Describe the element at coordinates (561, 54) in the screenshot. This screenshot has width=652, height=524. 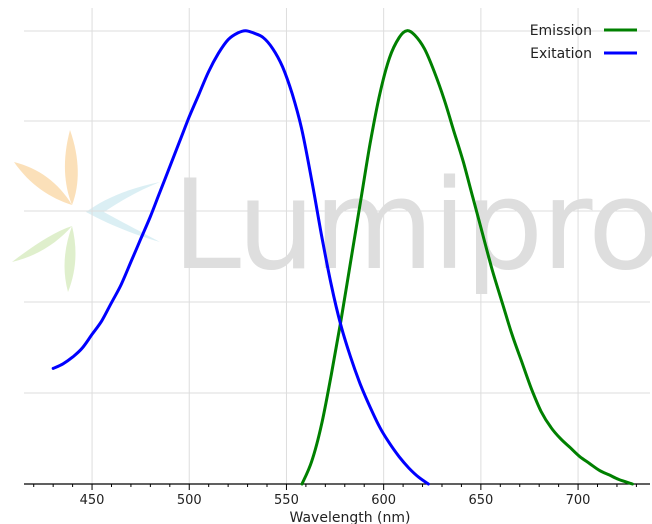
I see `legend-label-exitation: Exitation` at that location.